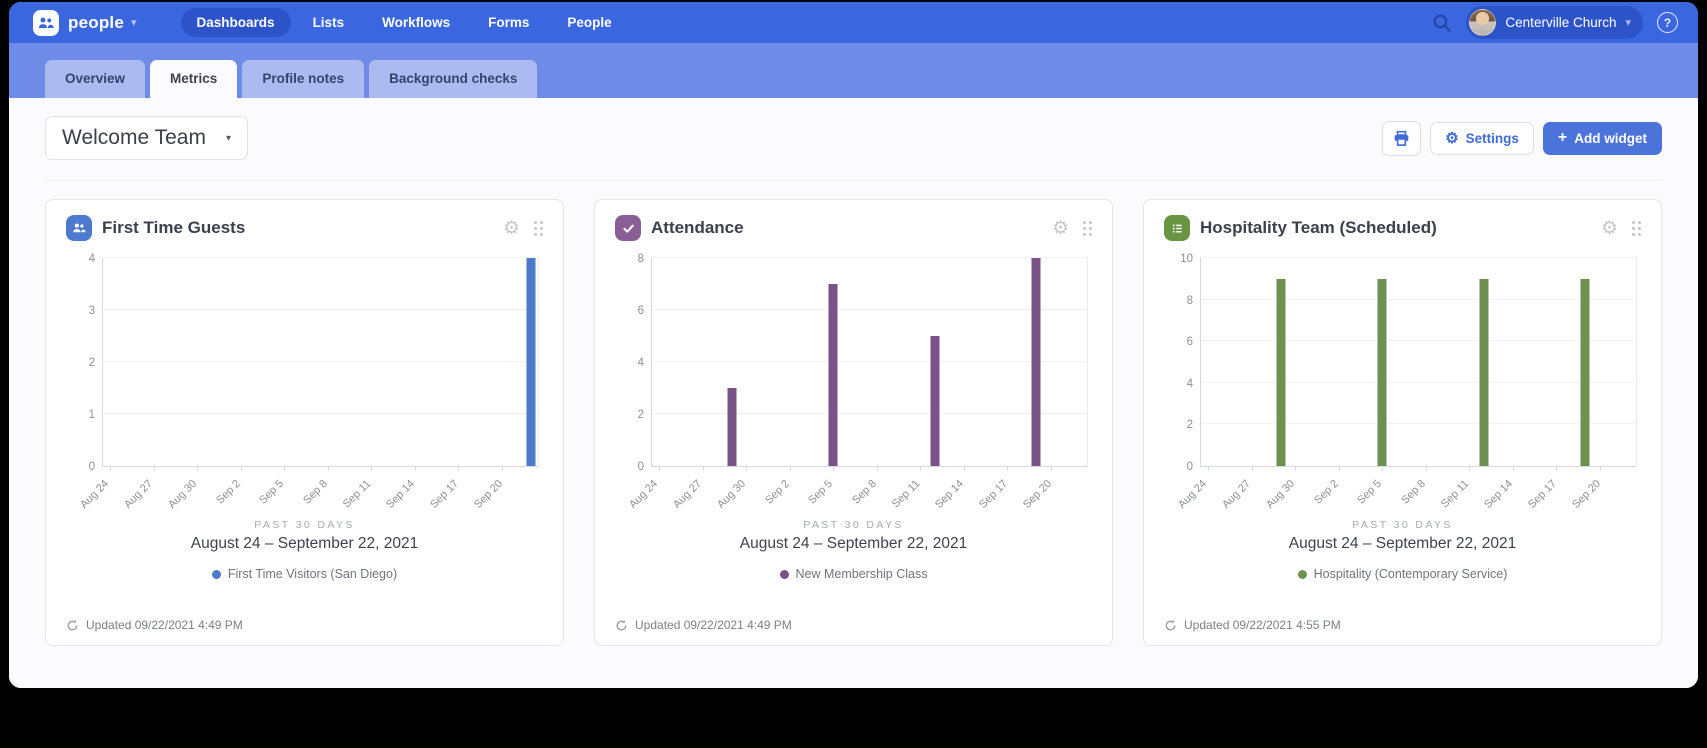 The image size is (1707, 748). I want to click on settings-label: Settings, so click(1492, 138).